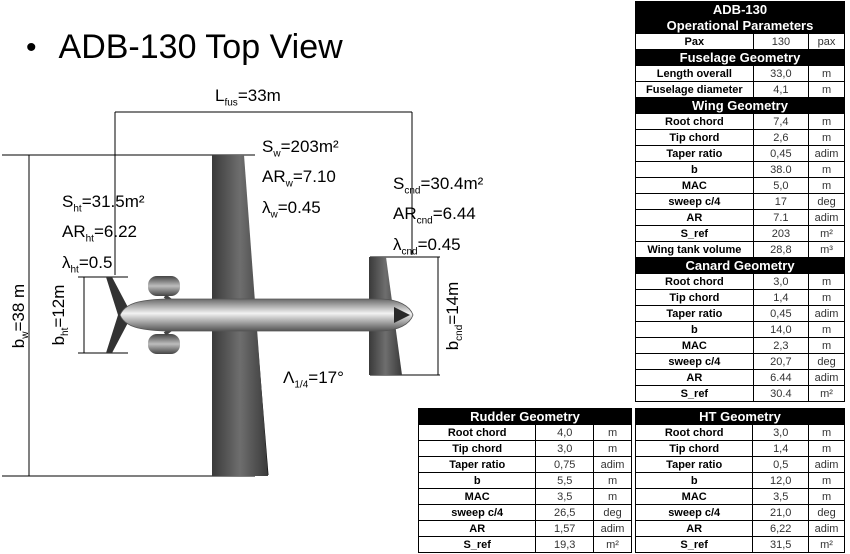  What do you see at coordinates (266, 315) in the screenshot?
I see `fuselage` at bounding box center [266, 315].